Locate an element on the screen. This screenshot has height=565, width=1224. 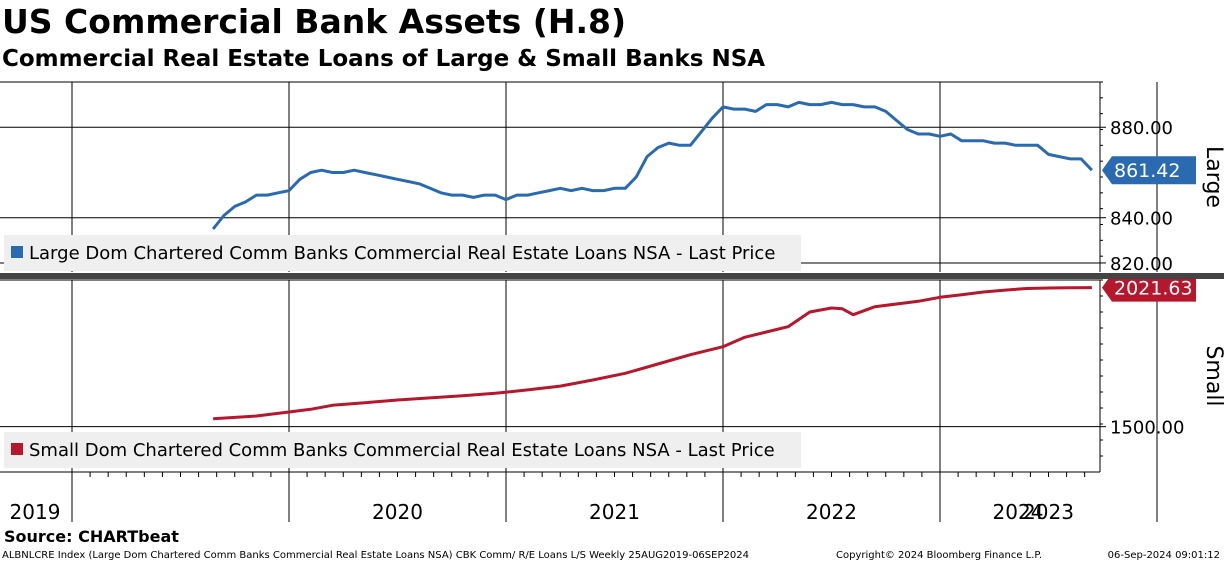
y-tick-label: 1500.00 is located at coordinates (1147, 428).